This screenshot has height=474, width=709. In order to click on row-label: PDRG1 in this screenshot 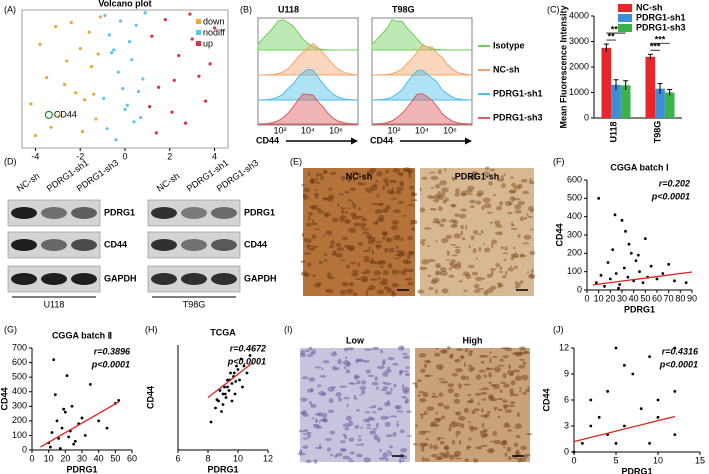, I will do `click(119, 212)`.